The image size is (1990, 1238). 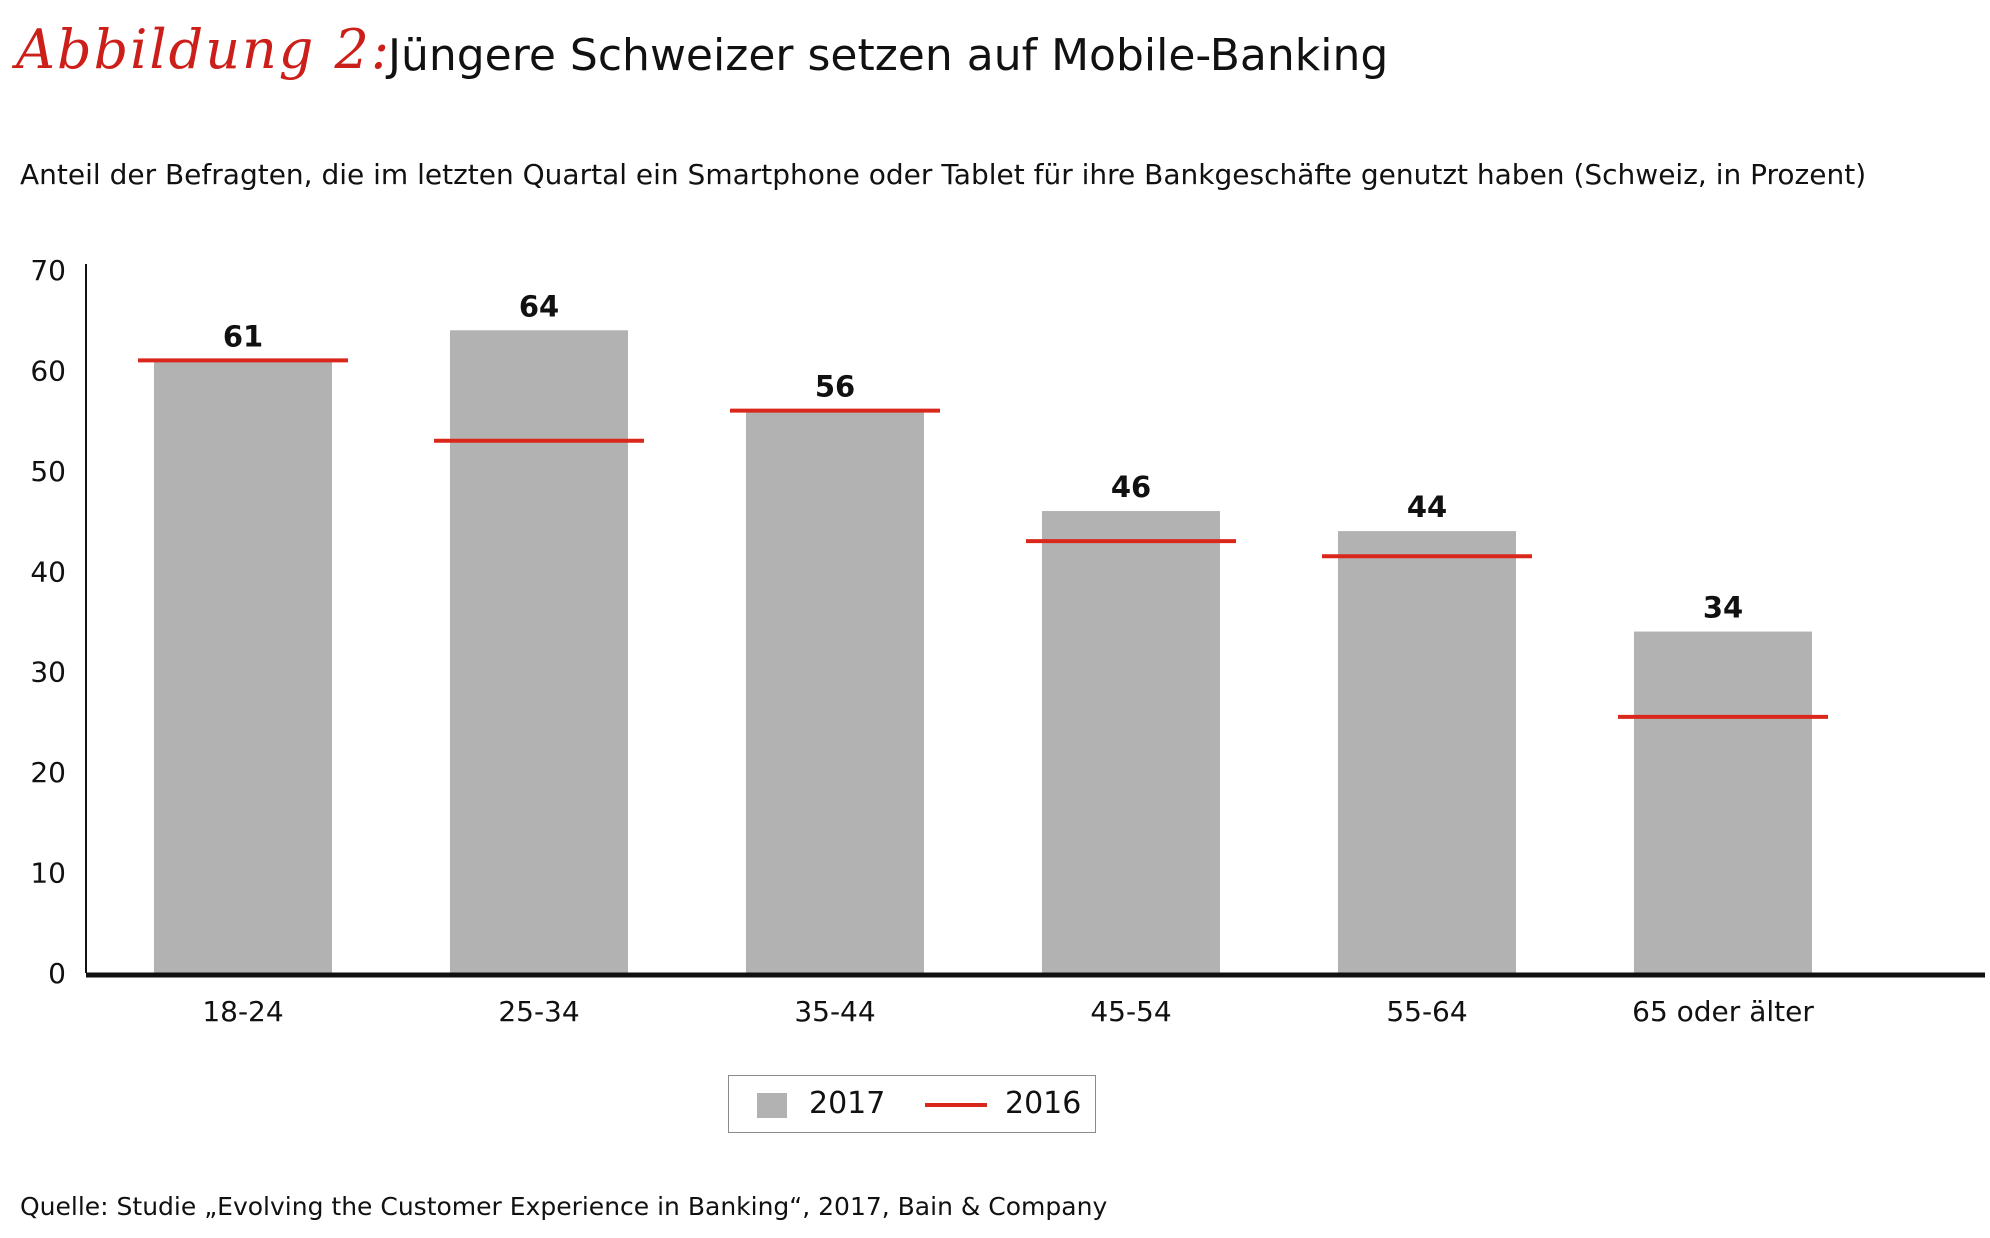 What do you see at coordinates (1043, 1103) in the screenshot?
I see `legend-label-2016: 2016` at bounding box center [1043, 1103].